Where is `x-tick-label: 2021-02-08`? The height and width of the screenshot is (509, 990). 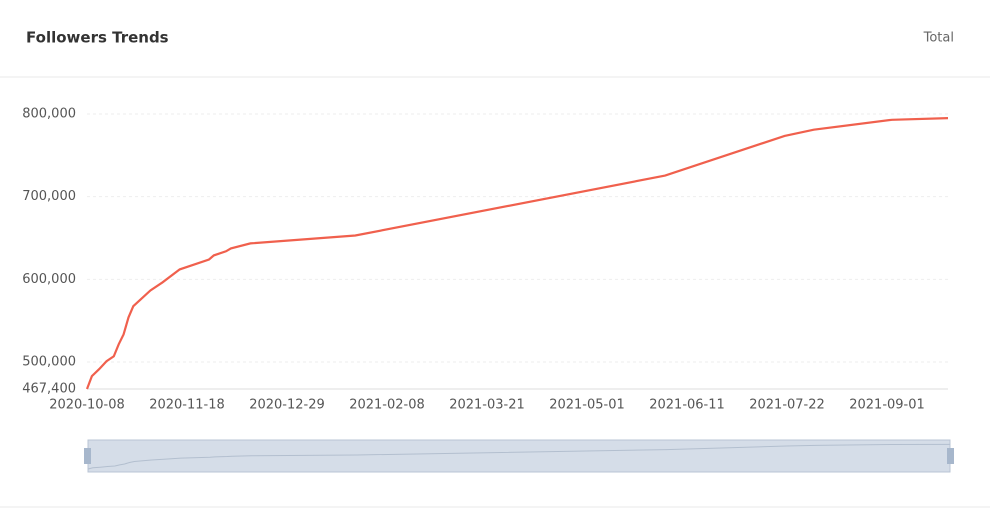
x-tick-label: 2021-02-08 is located at coordinates (387, 405).